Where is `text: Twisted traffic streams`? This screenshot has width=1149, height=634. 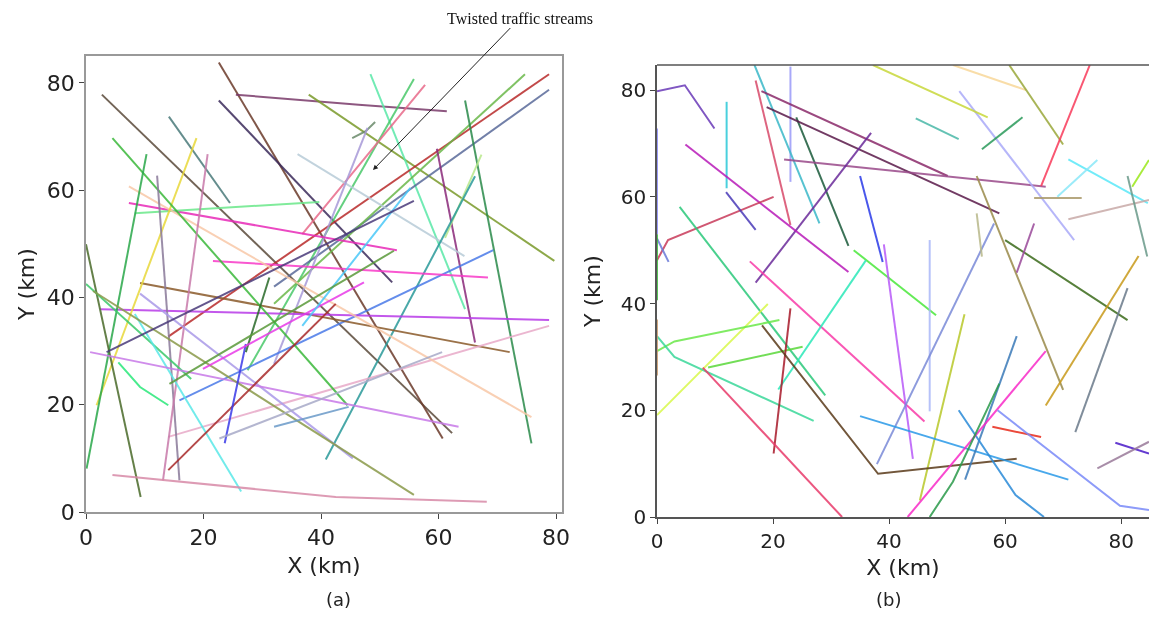 text: Twisted traffic streams is located at coordinates (520, 18).